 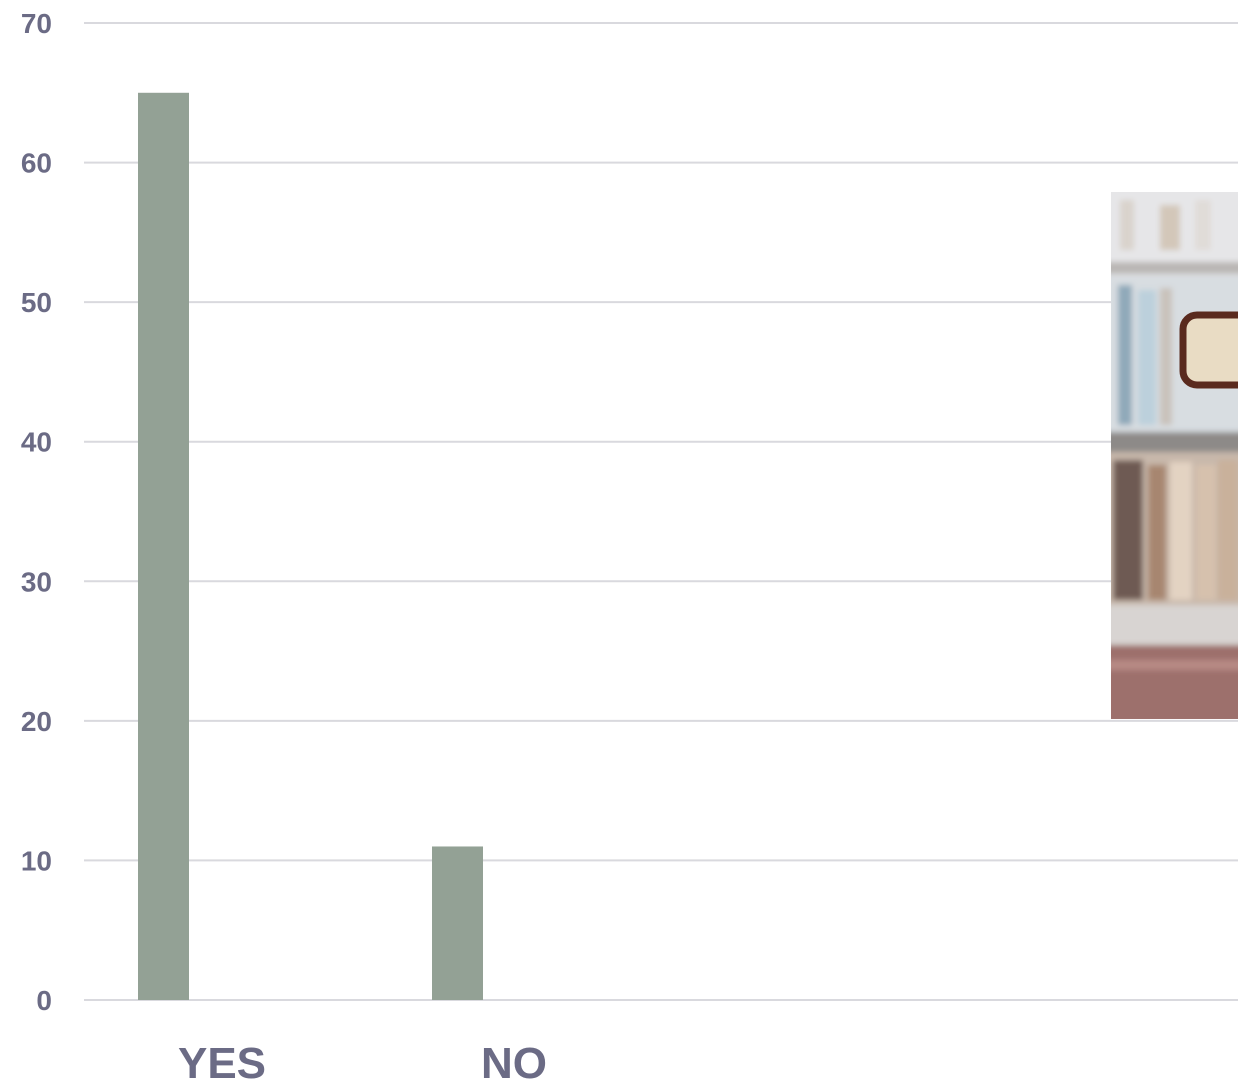 I want to click on x-axis-ticks: YES NO, so click(x=362, y=1062).